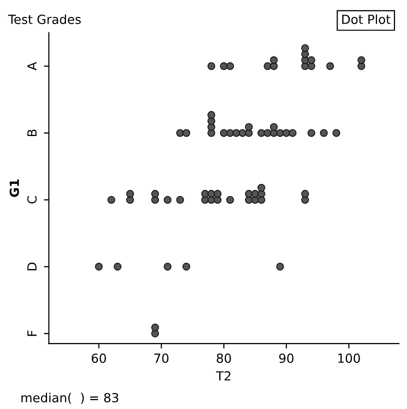 The height and width of the screenshot is (409, 407). Describe the element at coordinates (366, 19) in the screenshot. I see `text: Dot Plot` at that location.